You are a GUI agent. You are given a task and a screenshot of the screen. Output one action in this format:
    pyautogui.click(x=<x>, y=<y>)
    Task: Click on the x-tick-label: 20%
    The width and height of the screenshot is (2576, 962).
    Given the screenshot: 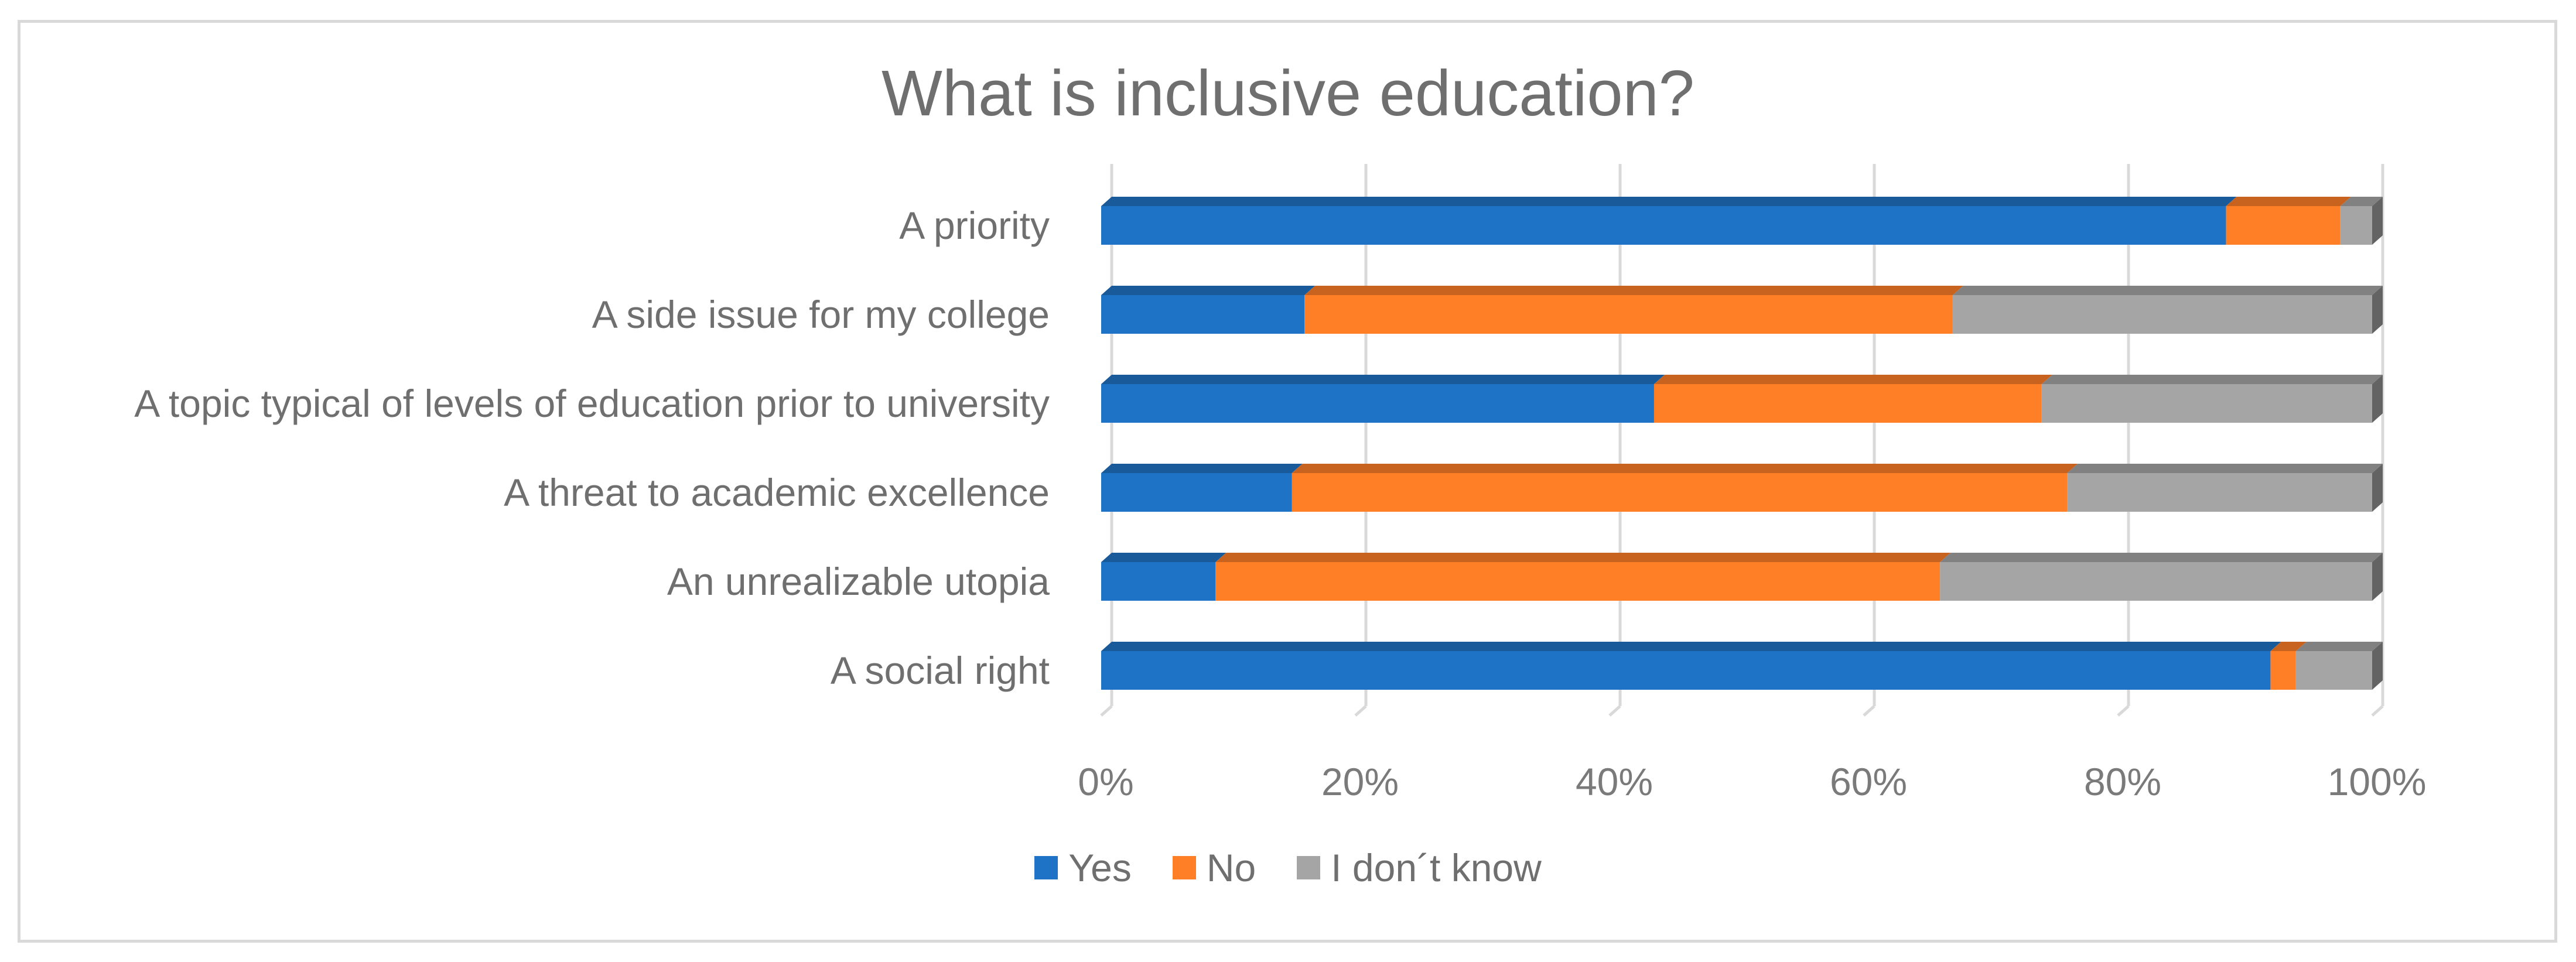 What is the action you would take?
    pyautogui.click(x=1360, y=781)
    